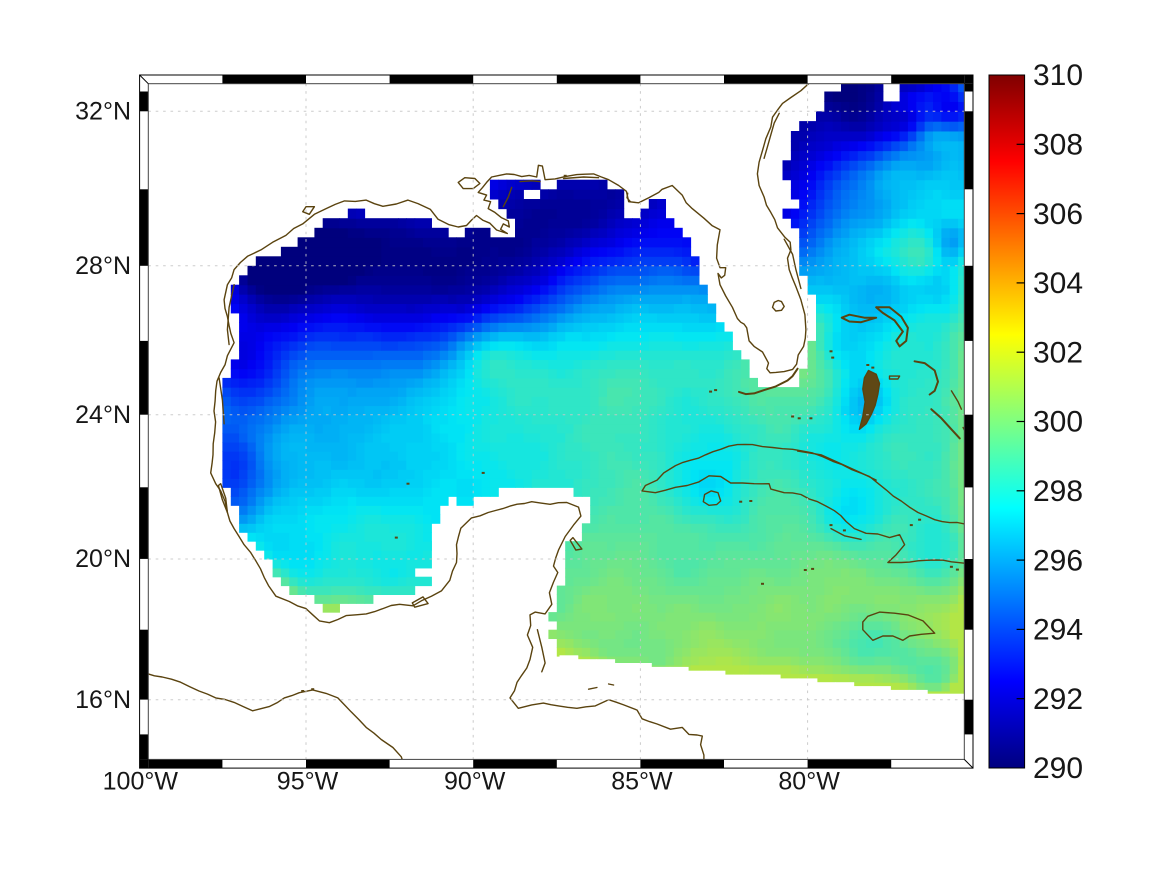 Image resolution: width=1167 pixels, height=875 pixels. What do you see at coordinates (475, 782) in the screenshot?
I see `svg-text: 90°W` at bounding box center [475, 782].